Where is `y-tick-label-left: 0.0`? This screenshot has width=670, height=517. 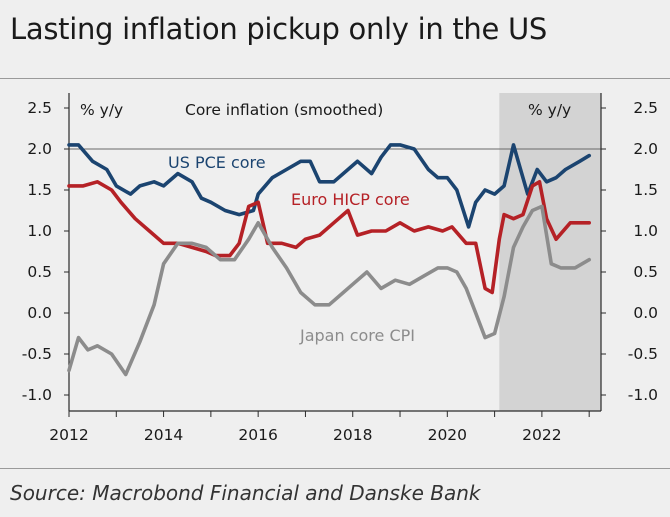
y-tick-label-left: 0.0 is located at coordinates (39, 313).